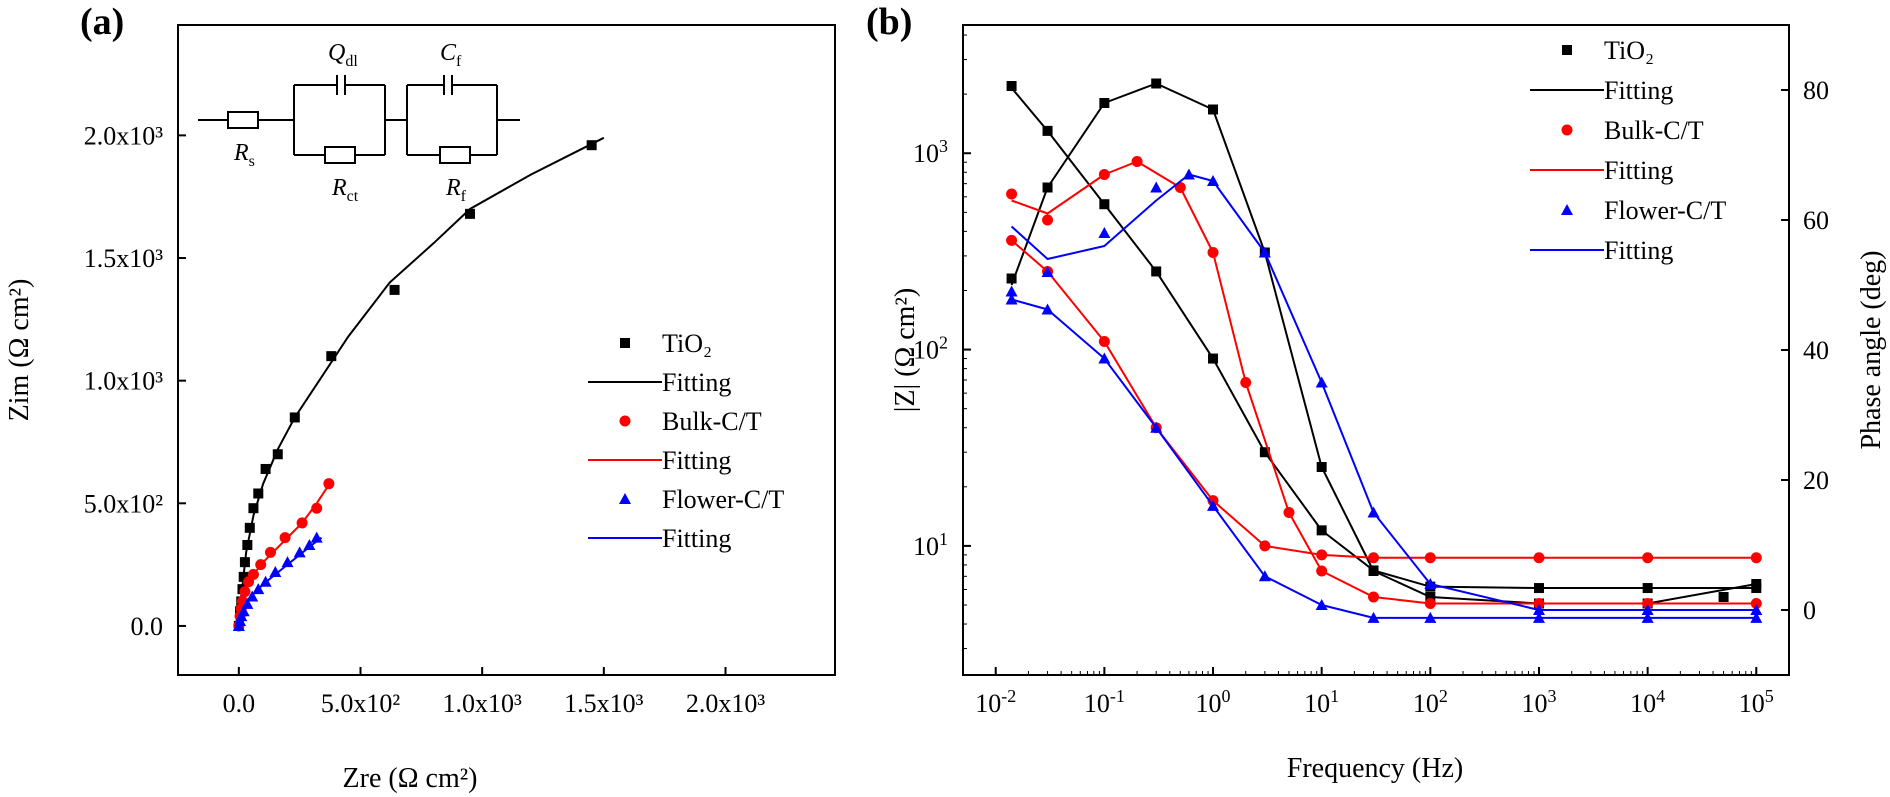 Image resolution: width=1890 pixels, height=797 pixels. Describe the element at coordinates (239, 703) in the screenshot. I see `x-tick-label: 0.0` at that location.